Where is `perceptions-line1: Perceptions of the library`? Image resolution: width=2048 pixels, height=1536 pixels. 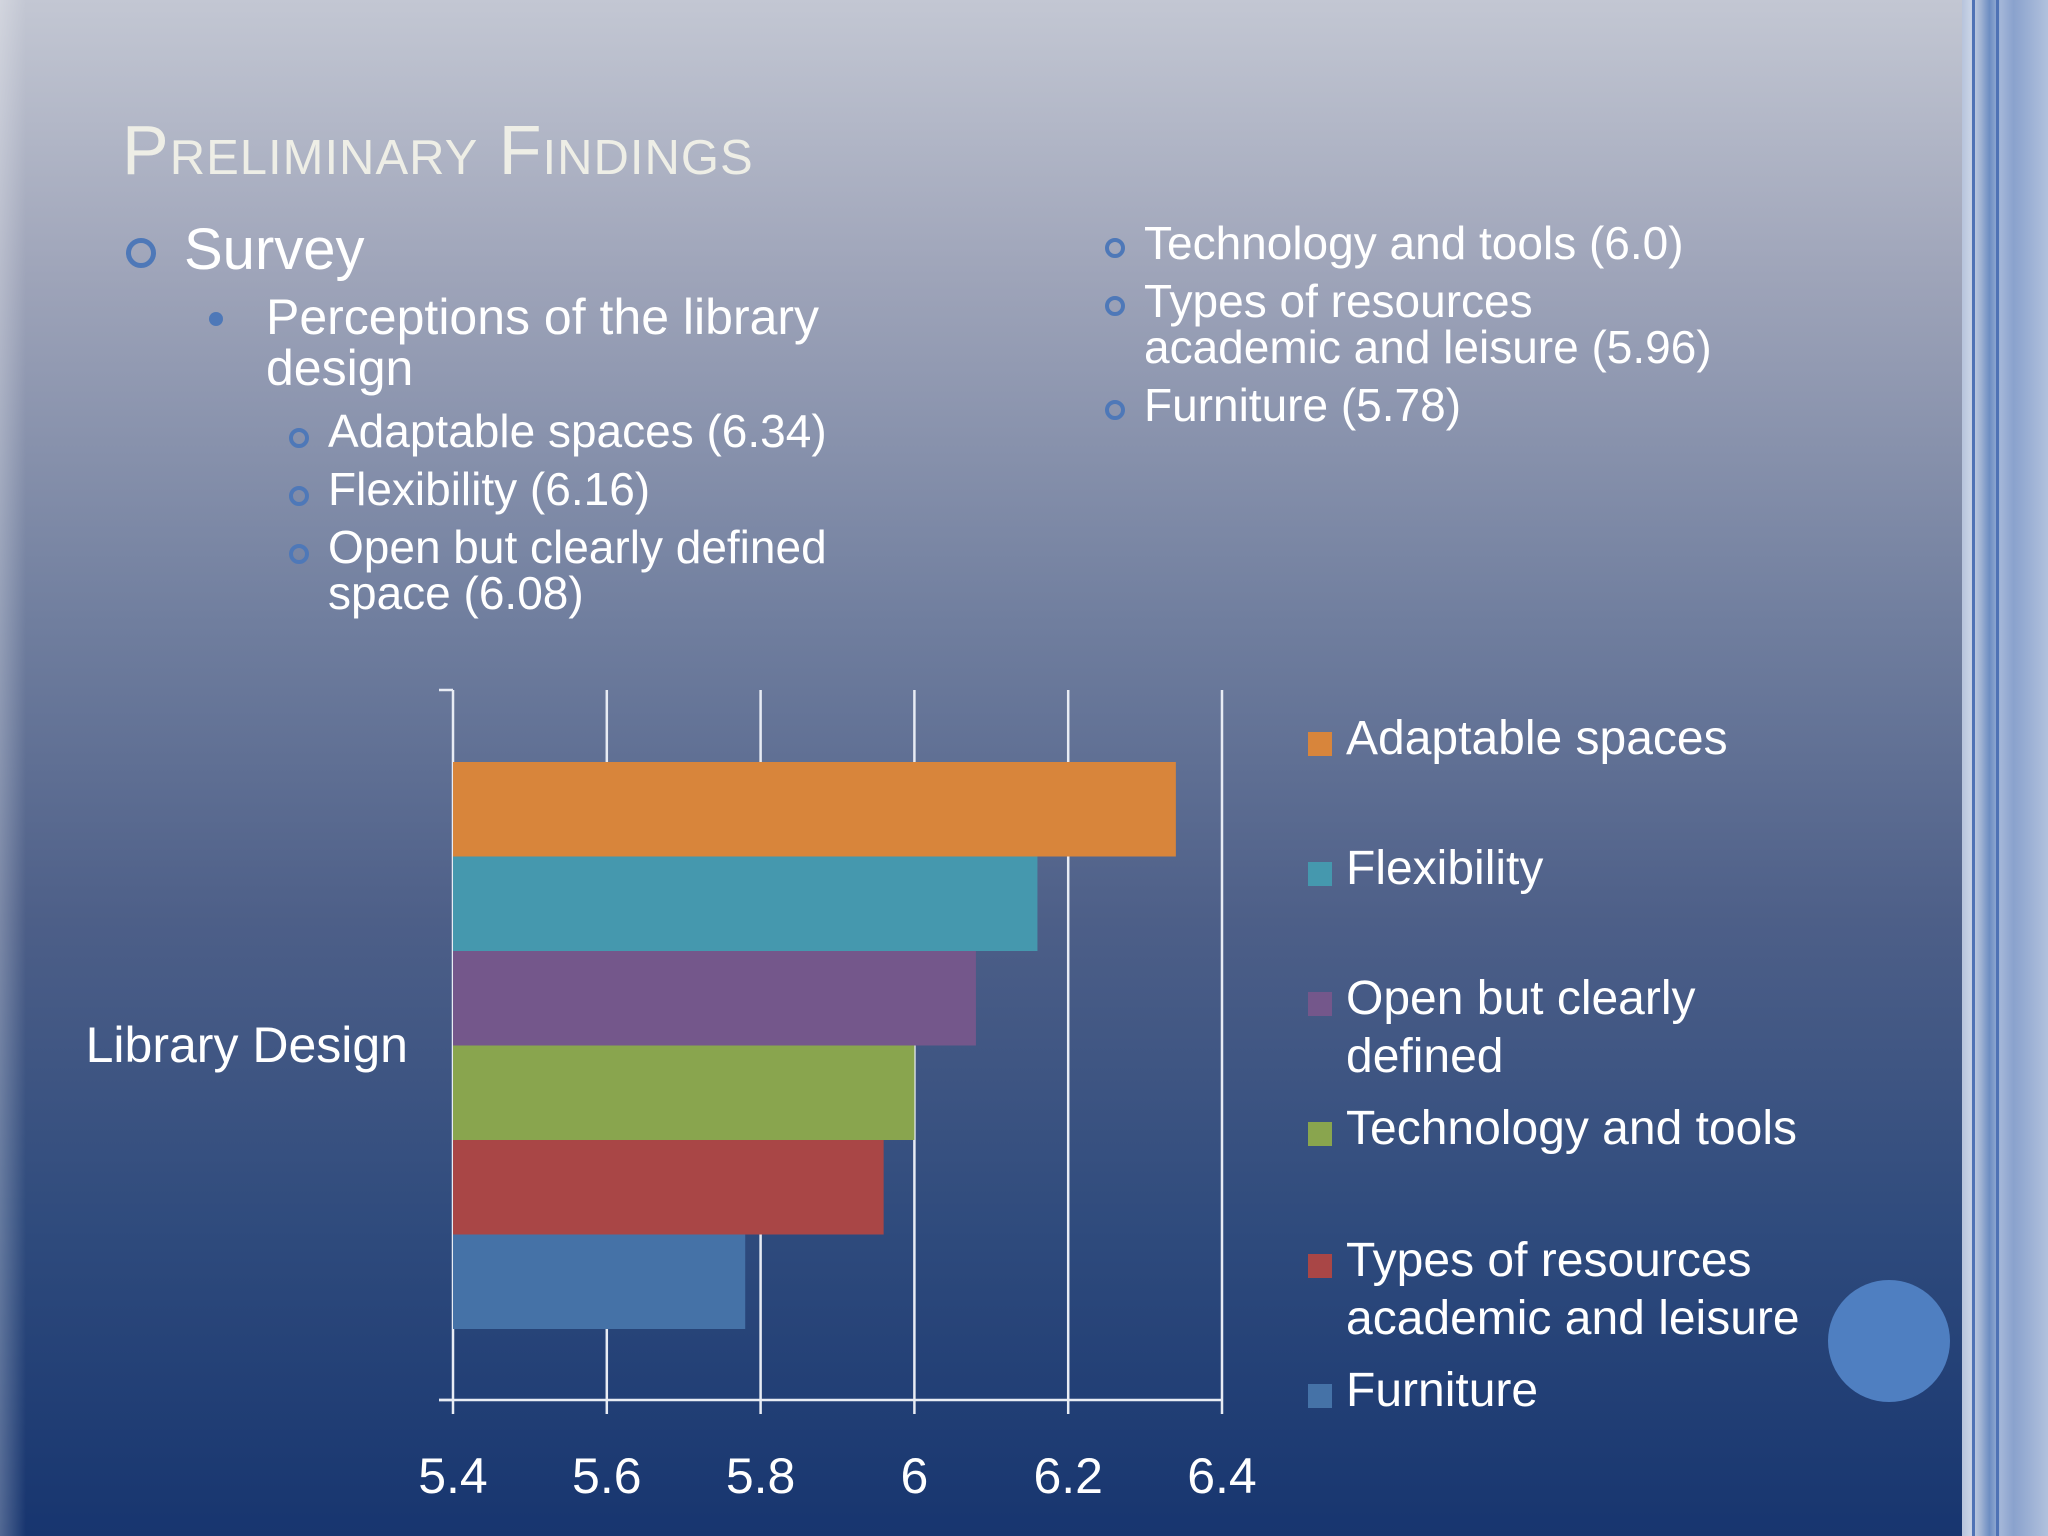
perceptions-line1: Perceptions of the library is located at coordinates (543, 317).